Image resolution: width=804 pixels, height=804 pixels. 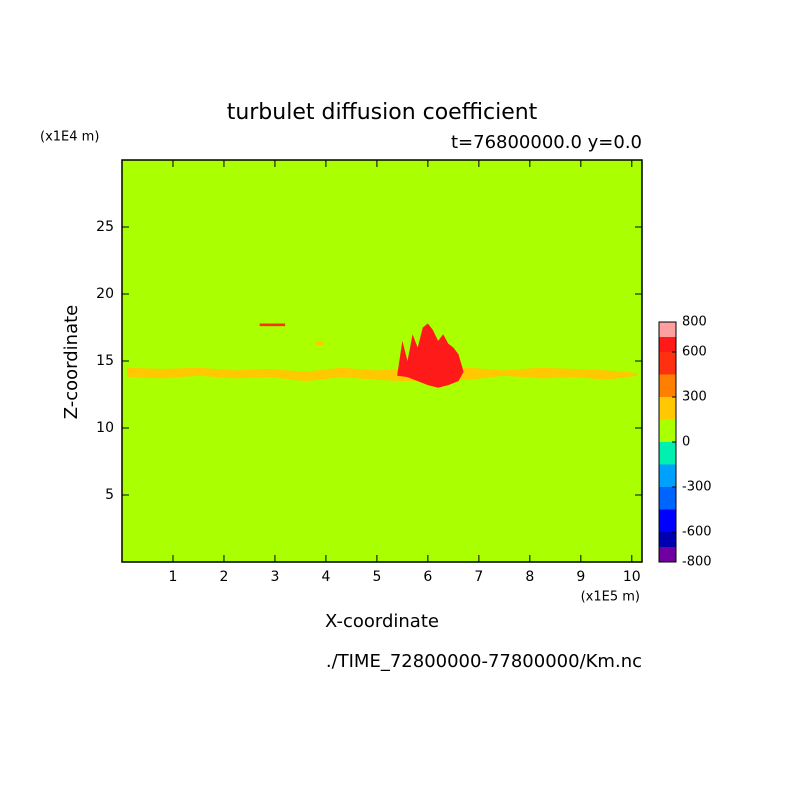 I want to click on colorbar-tick-label: -600, so click(x=697, y=532).